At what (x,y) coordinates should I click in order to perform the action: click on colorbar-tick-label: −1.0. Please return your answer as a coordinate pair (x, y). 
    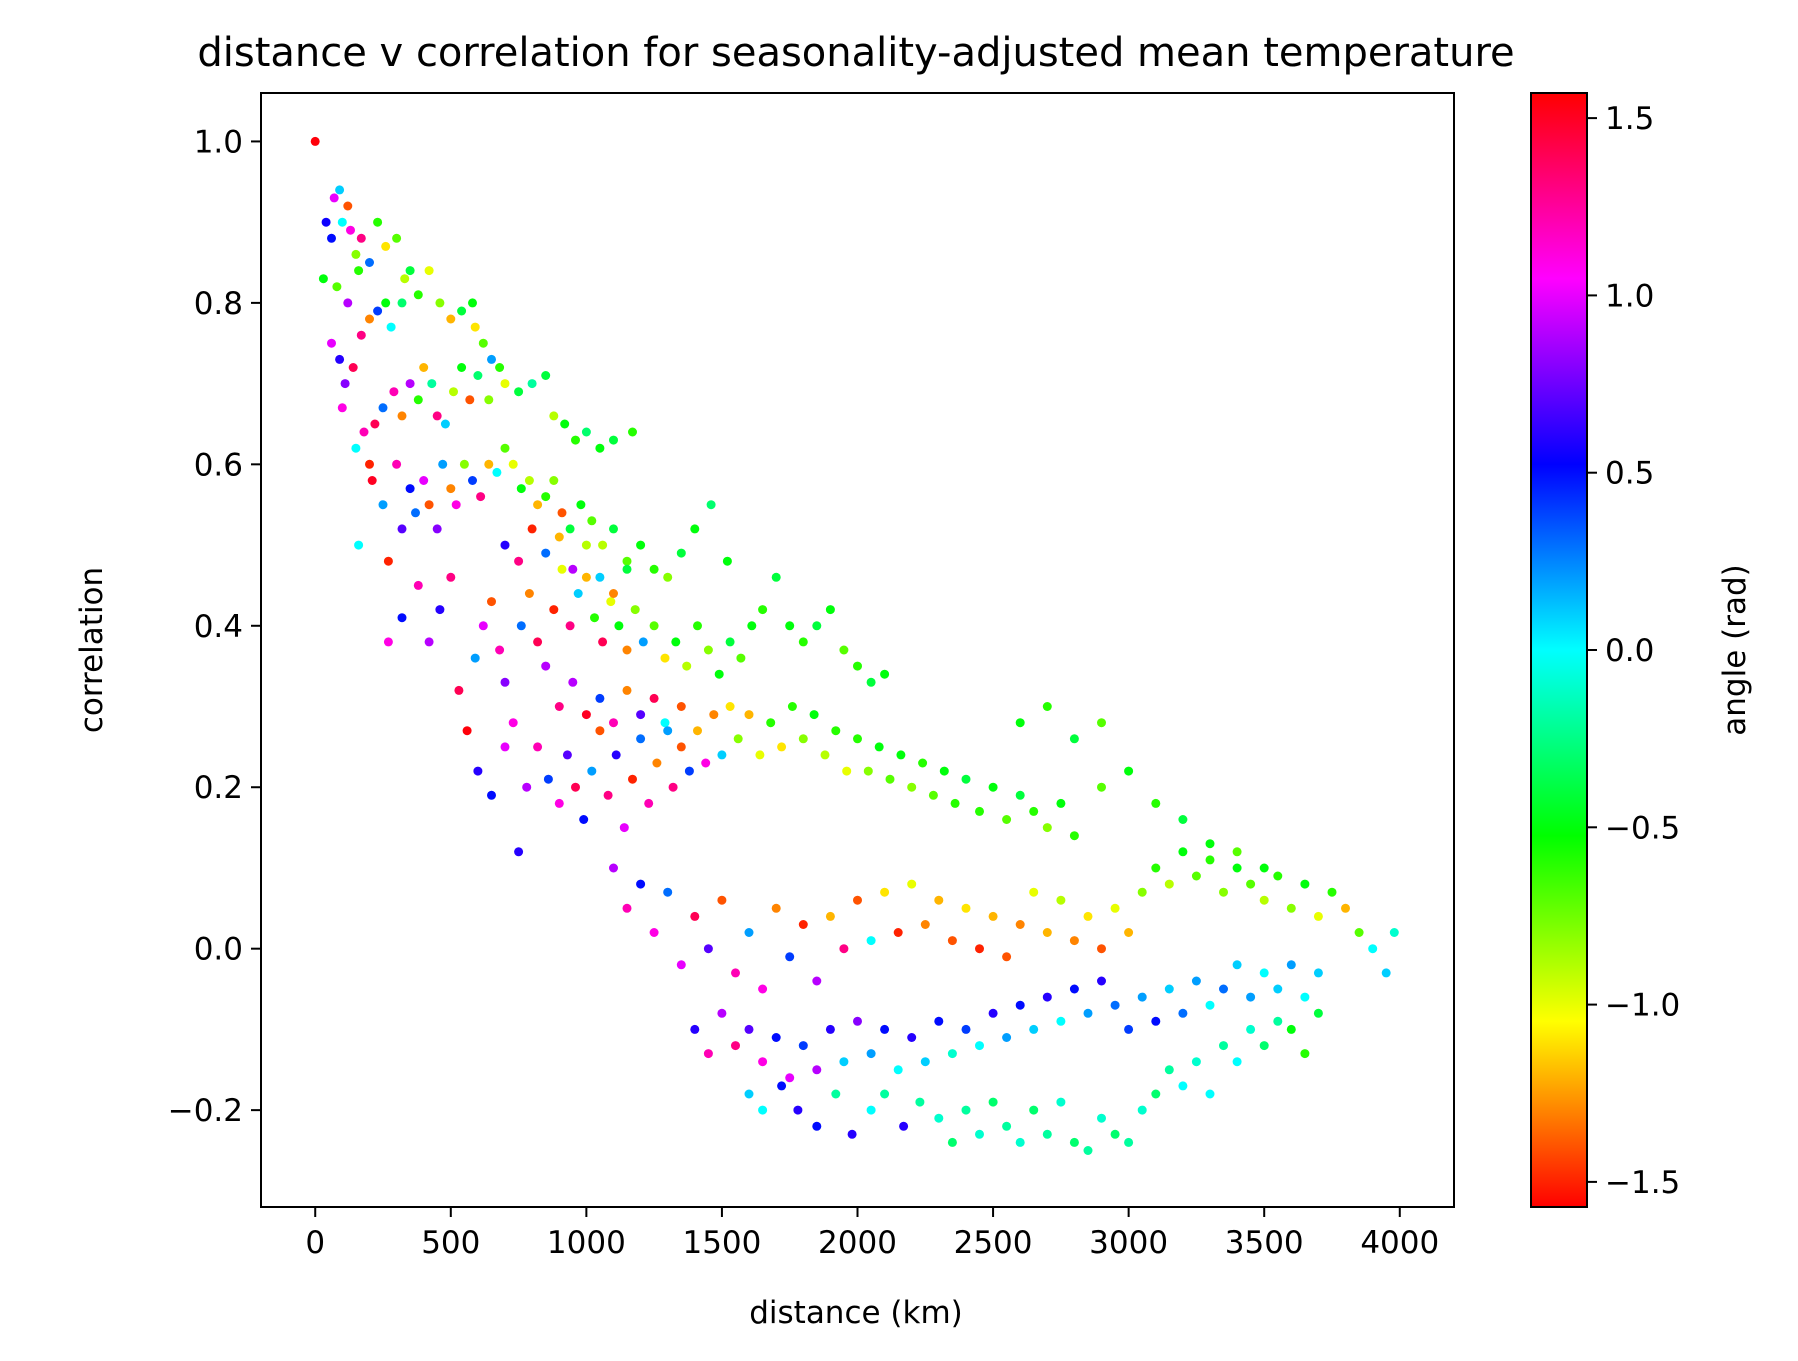
    Looking at the image, I should click on (1642, 1006).